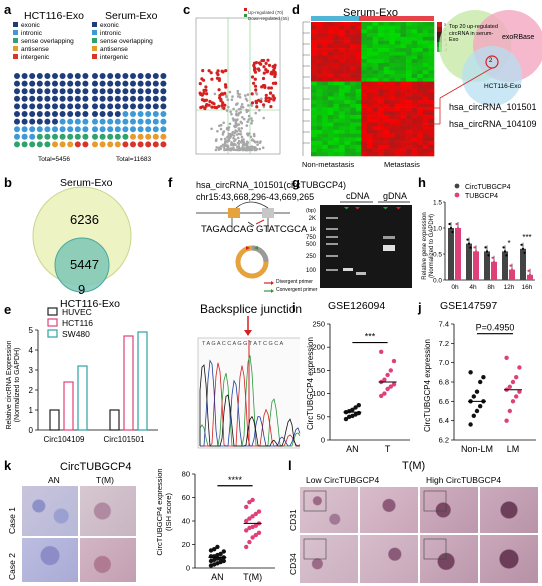 The height and width of the screenshot is (586, 542). What do you see at coordinates (134, 159) in the screenshot?
I see `panel-a-right-total: Total=11683` at bounding box center [134, 159].